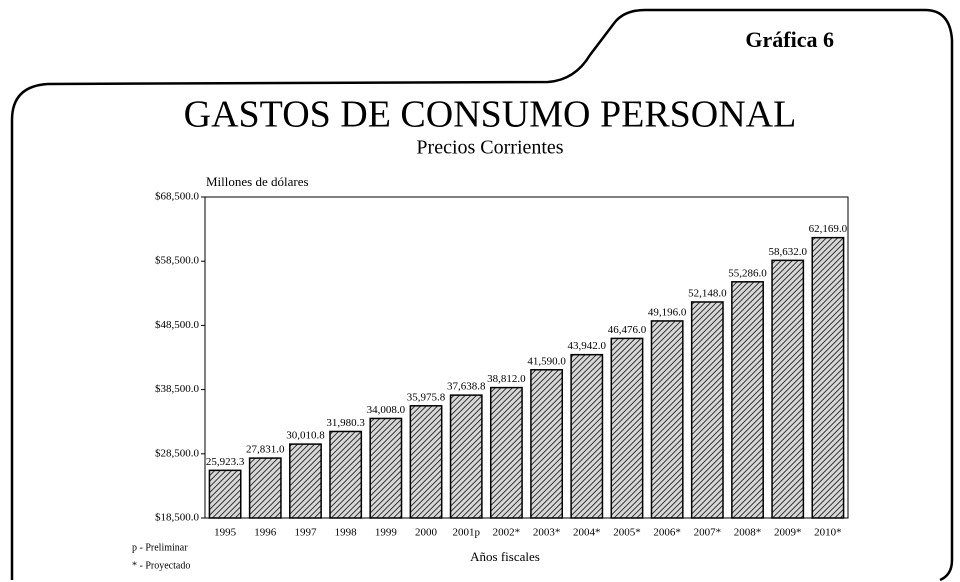  I want to click on x-tick-label: 1997, so click(305, 533).